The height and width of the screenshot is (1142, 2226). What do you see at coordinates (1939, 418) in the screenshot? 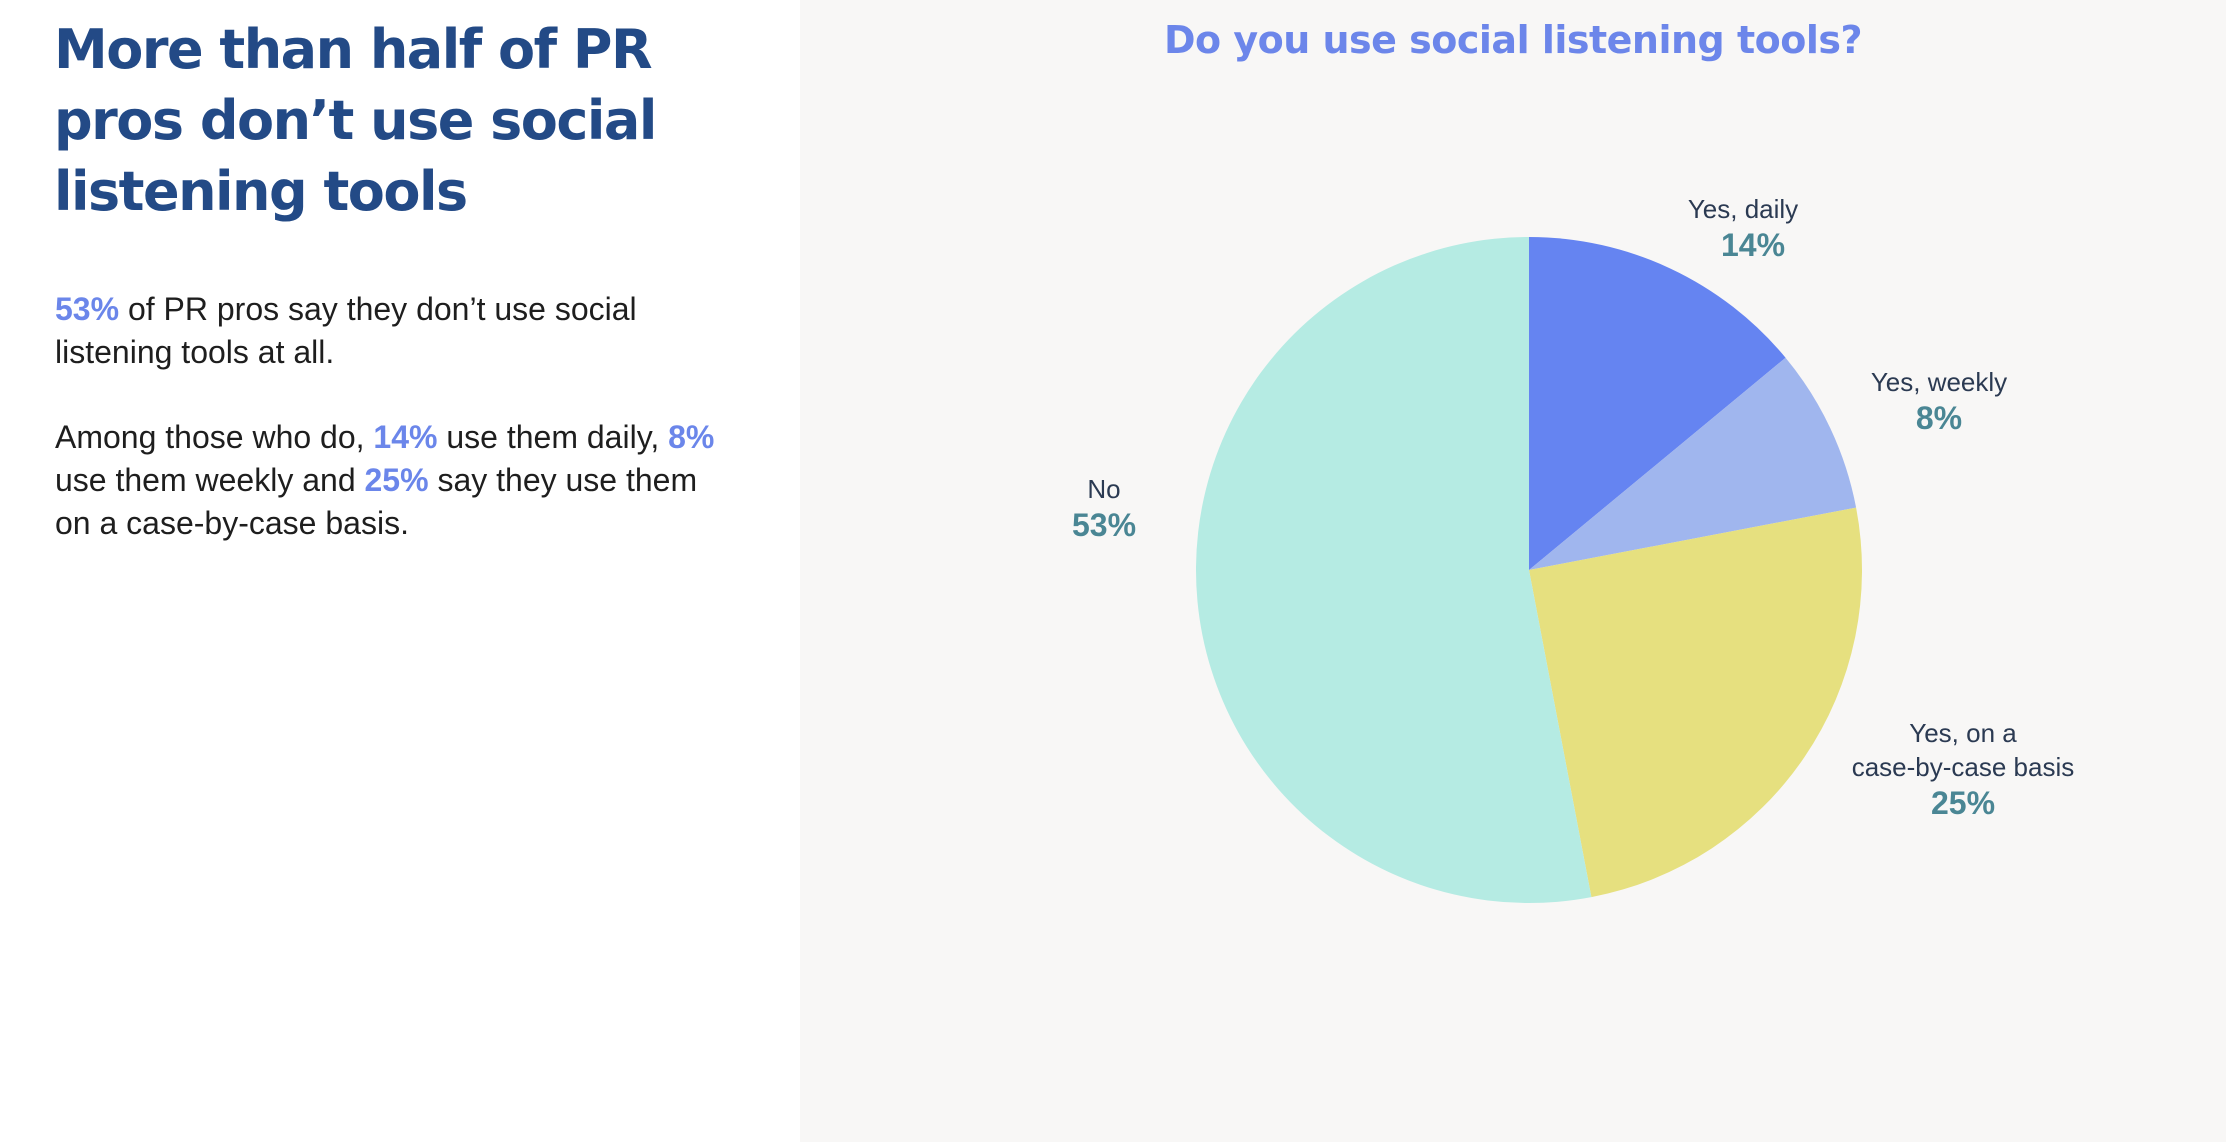
I see `slice-value-yes-weekly: 8%` at bounding box center [1939, 418].